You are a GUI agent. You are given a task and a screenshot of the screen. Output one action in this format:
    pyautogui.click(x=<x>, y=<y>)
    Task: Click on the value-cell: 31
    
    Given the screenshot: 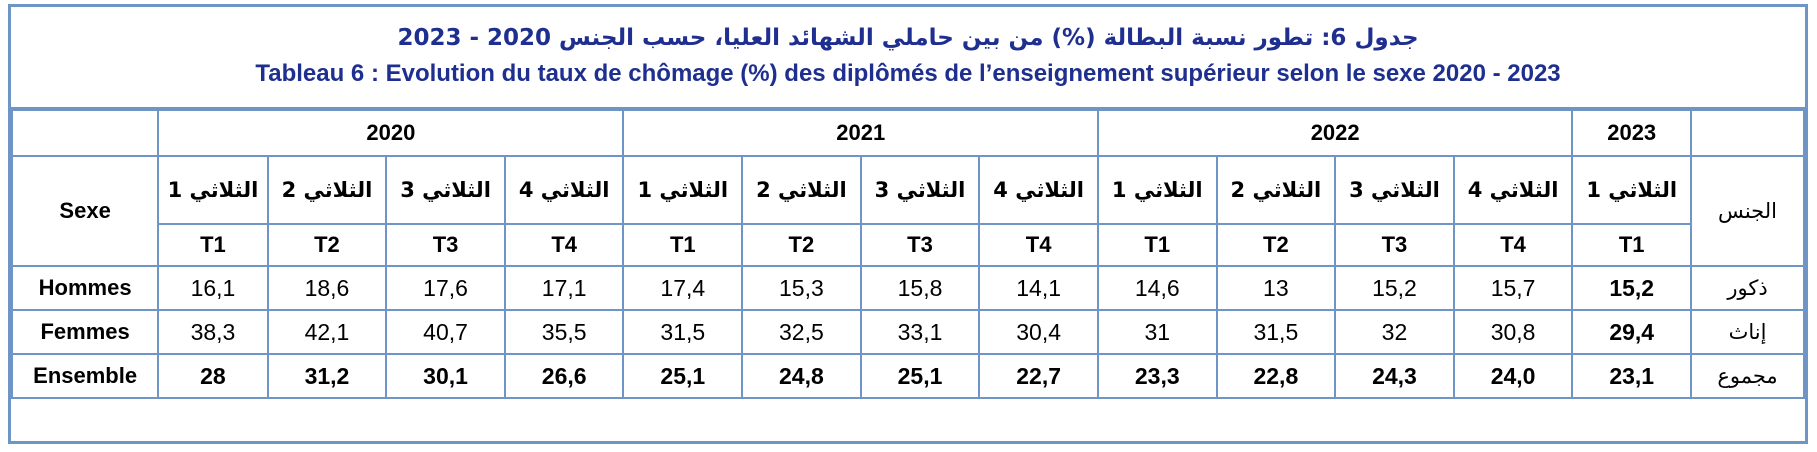 What is the action you would take?
    pyautogui.click(x=1157, y=332)
    